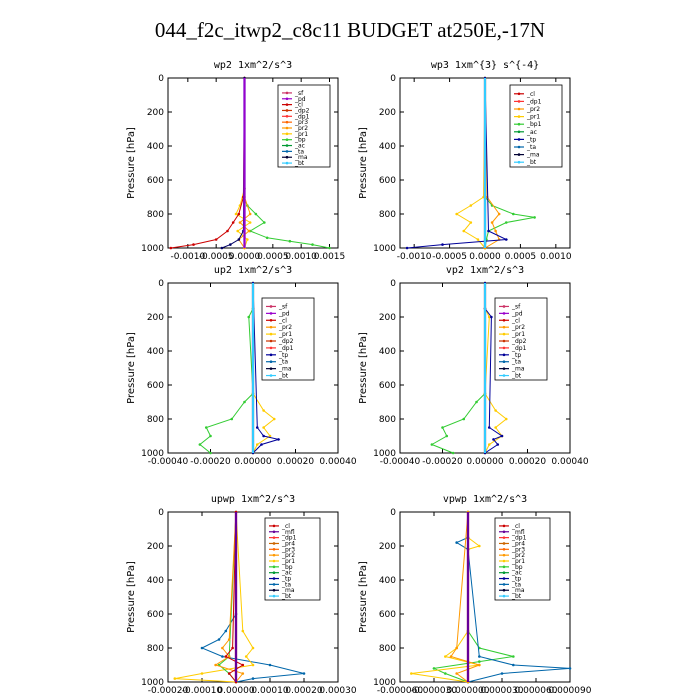 Image resolution: width=700 pixels, height=700 pixels. I want to click on legend-box, so click(536, 126).